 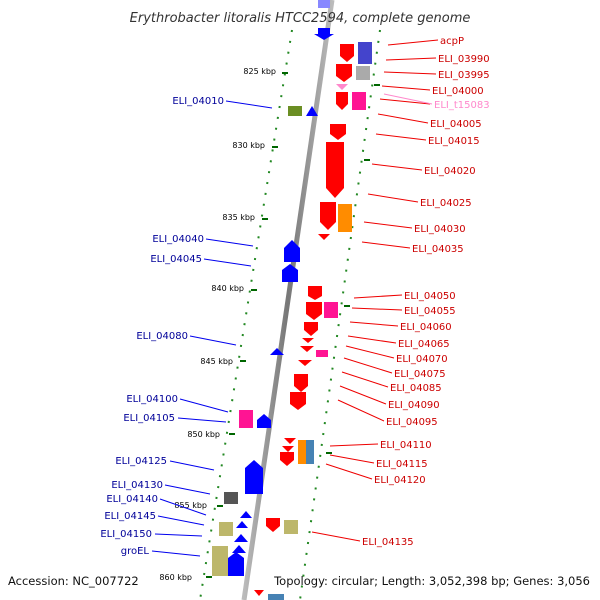 I want to click on gene-label: ELI_04060, so click(x=426, y=327).